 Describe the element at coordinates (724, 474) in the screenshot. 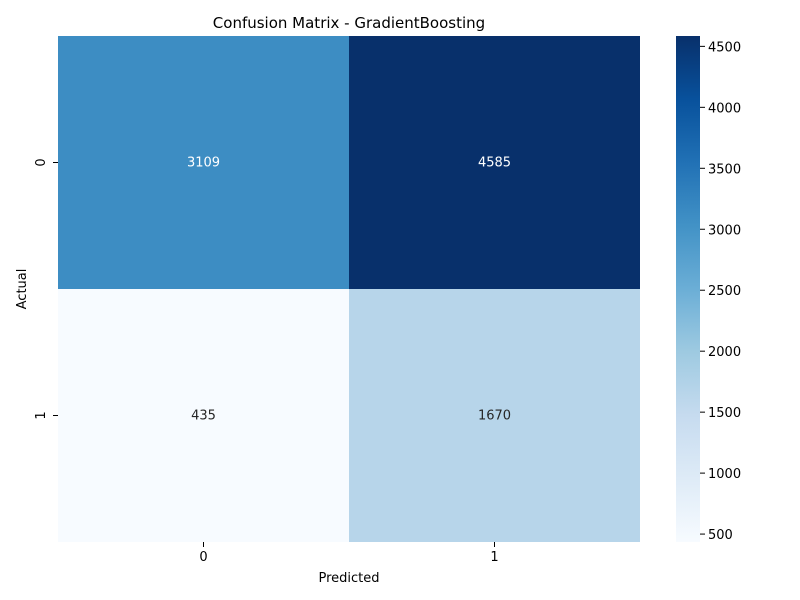

I see `colorbar-tick-label: 1000` at that location.